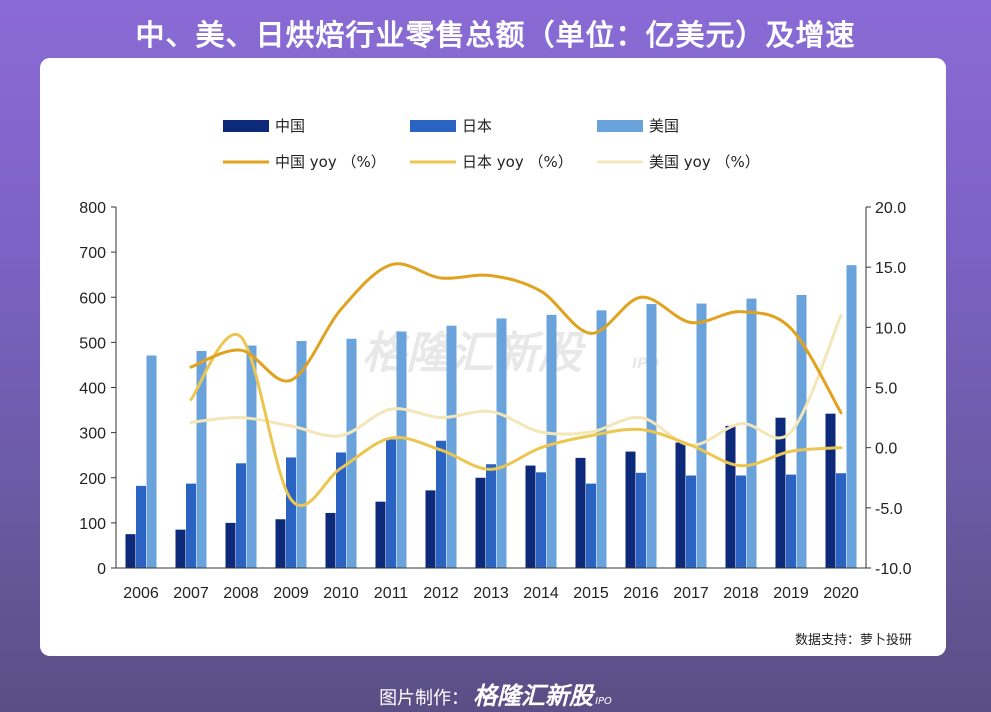  I want to click on bar-us-2016, so click(651, 436).